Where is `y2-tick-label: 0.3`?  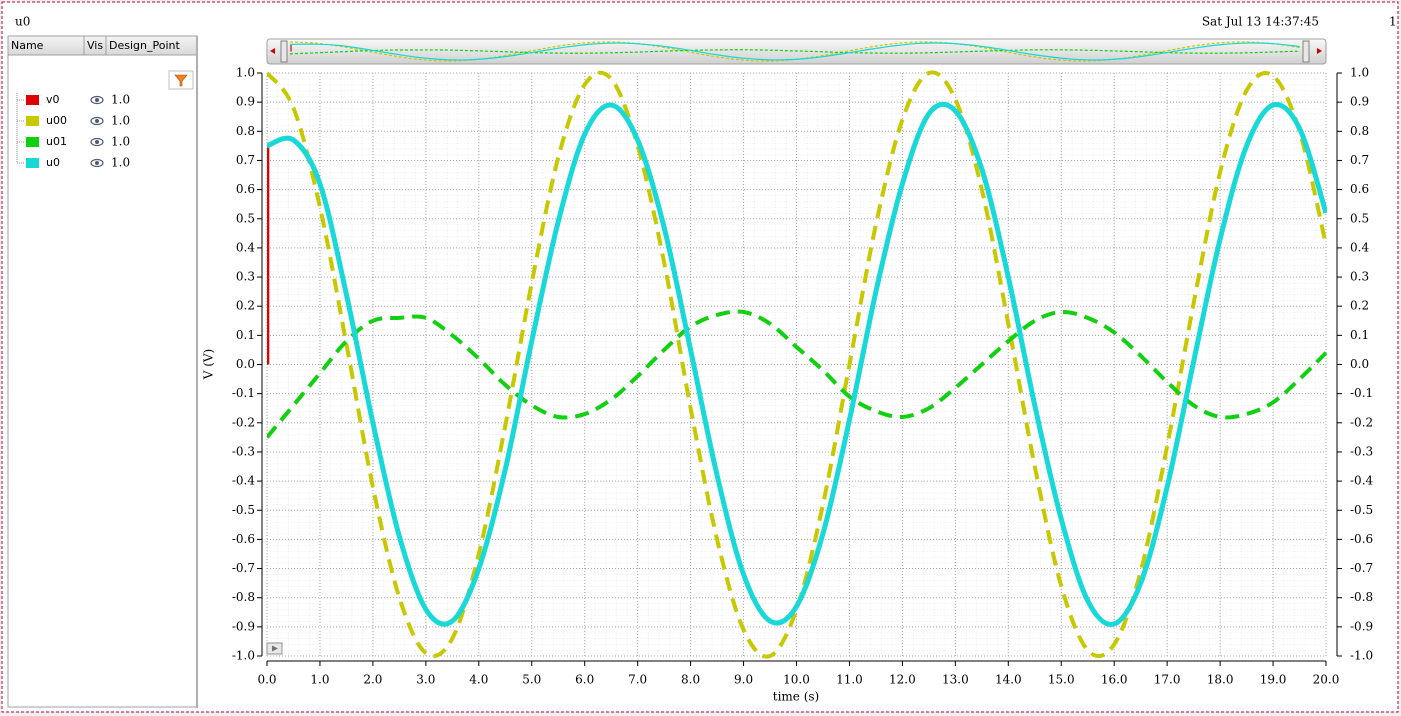
y2-tick-label: 0.3 is located at coordinates (1359, 277).